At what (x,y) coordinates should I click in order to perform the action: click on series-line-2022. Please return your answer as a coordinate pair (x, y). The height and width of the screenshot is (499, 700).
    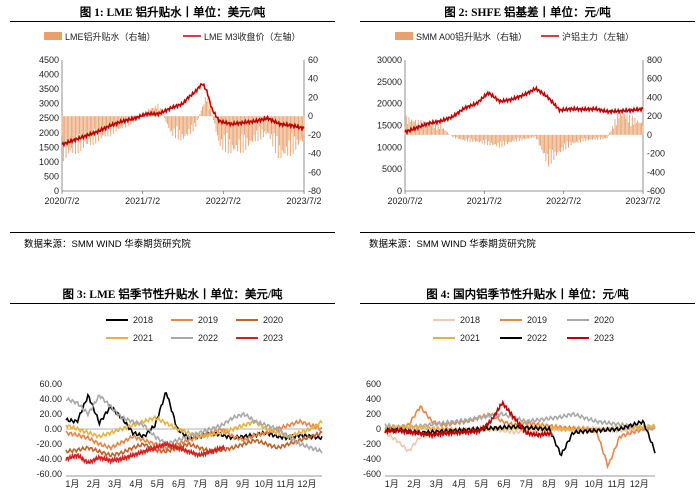
    Looking at the image, I should click on (194, 424).